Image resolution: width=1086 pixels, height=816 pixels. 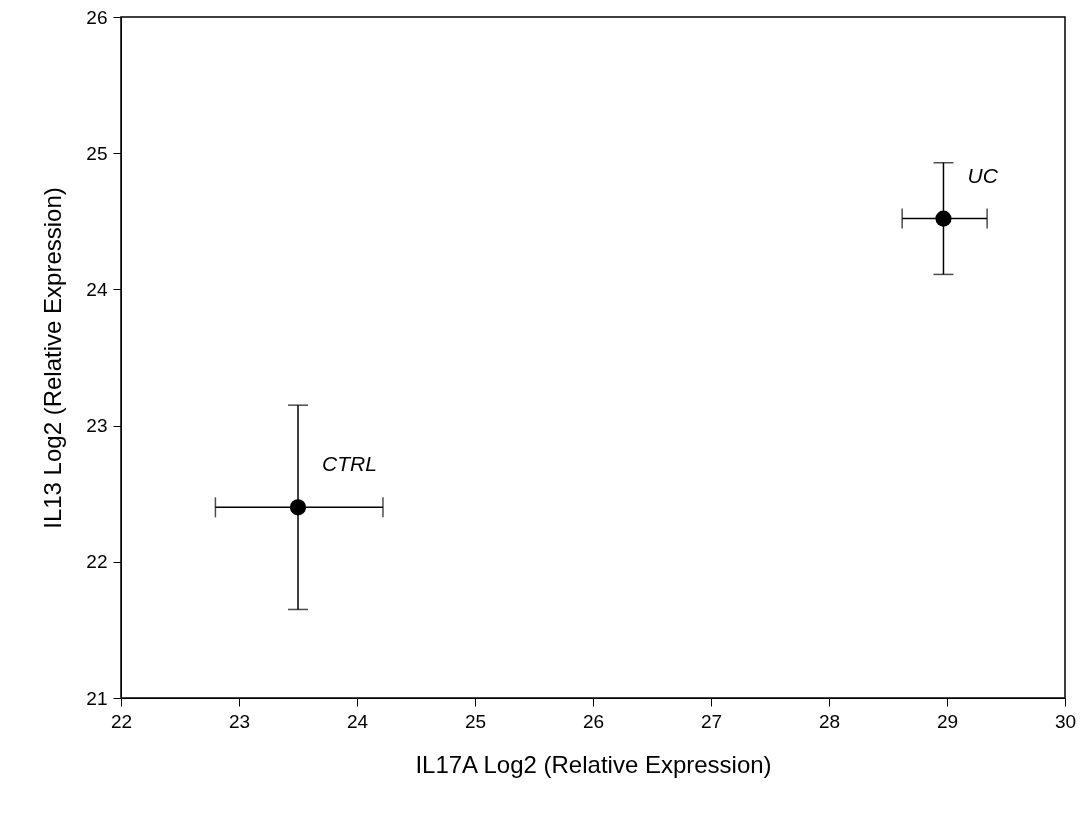 I want to click on x-tick-label: 27, so click(x=711, y=721).